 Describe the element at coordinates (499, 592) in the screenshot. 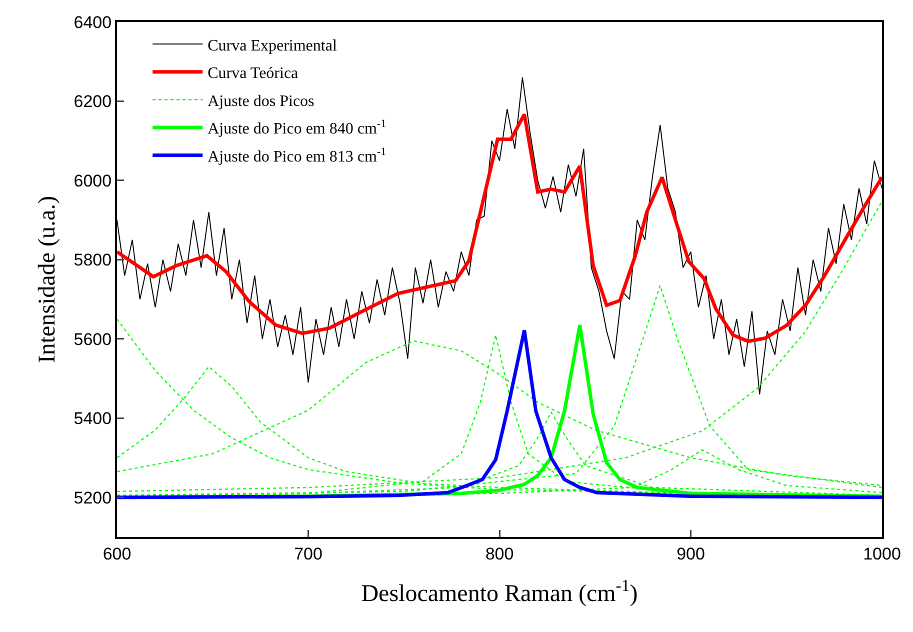

I see `x-axis-title: Deslocamento Raman (cm$^{-1}$)` at that location.